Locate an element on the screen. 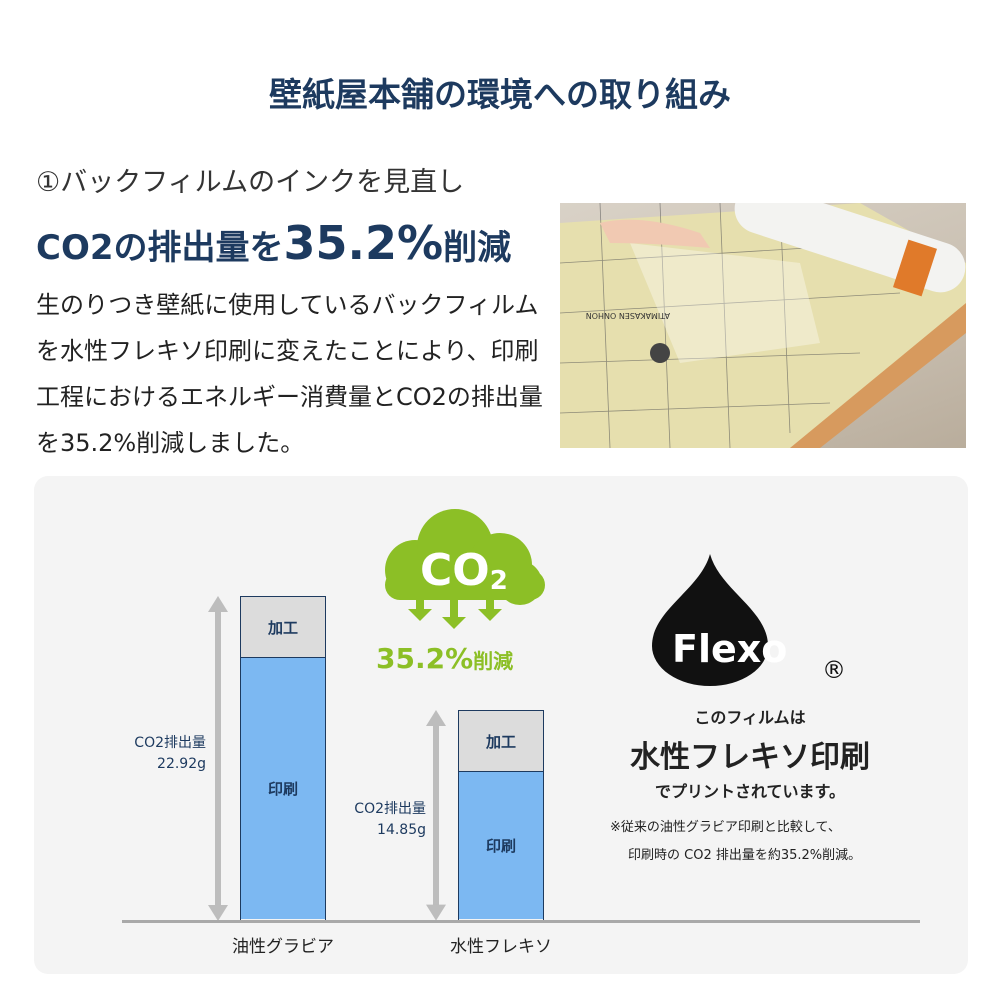 The image size is (1000, 1000). flexo-drop-logo: Flexo ® is located at coordinates (749, 620).